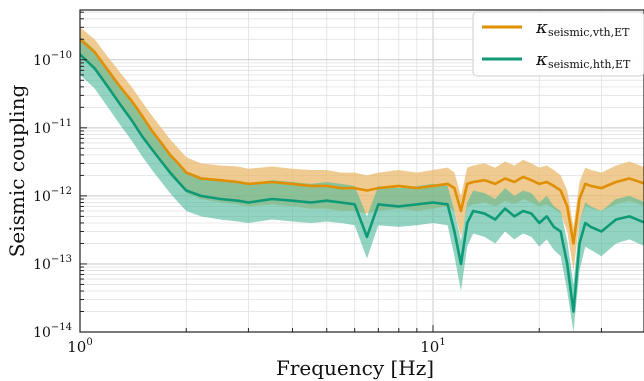  What do you see at coordinates (589, 64) in the screenshot?
I see `legend-subscript-hth: seismic,hth,ET` at bounding box center [589, 64].